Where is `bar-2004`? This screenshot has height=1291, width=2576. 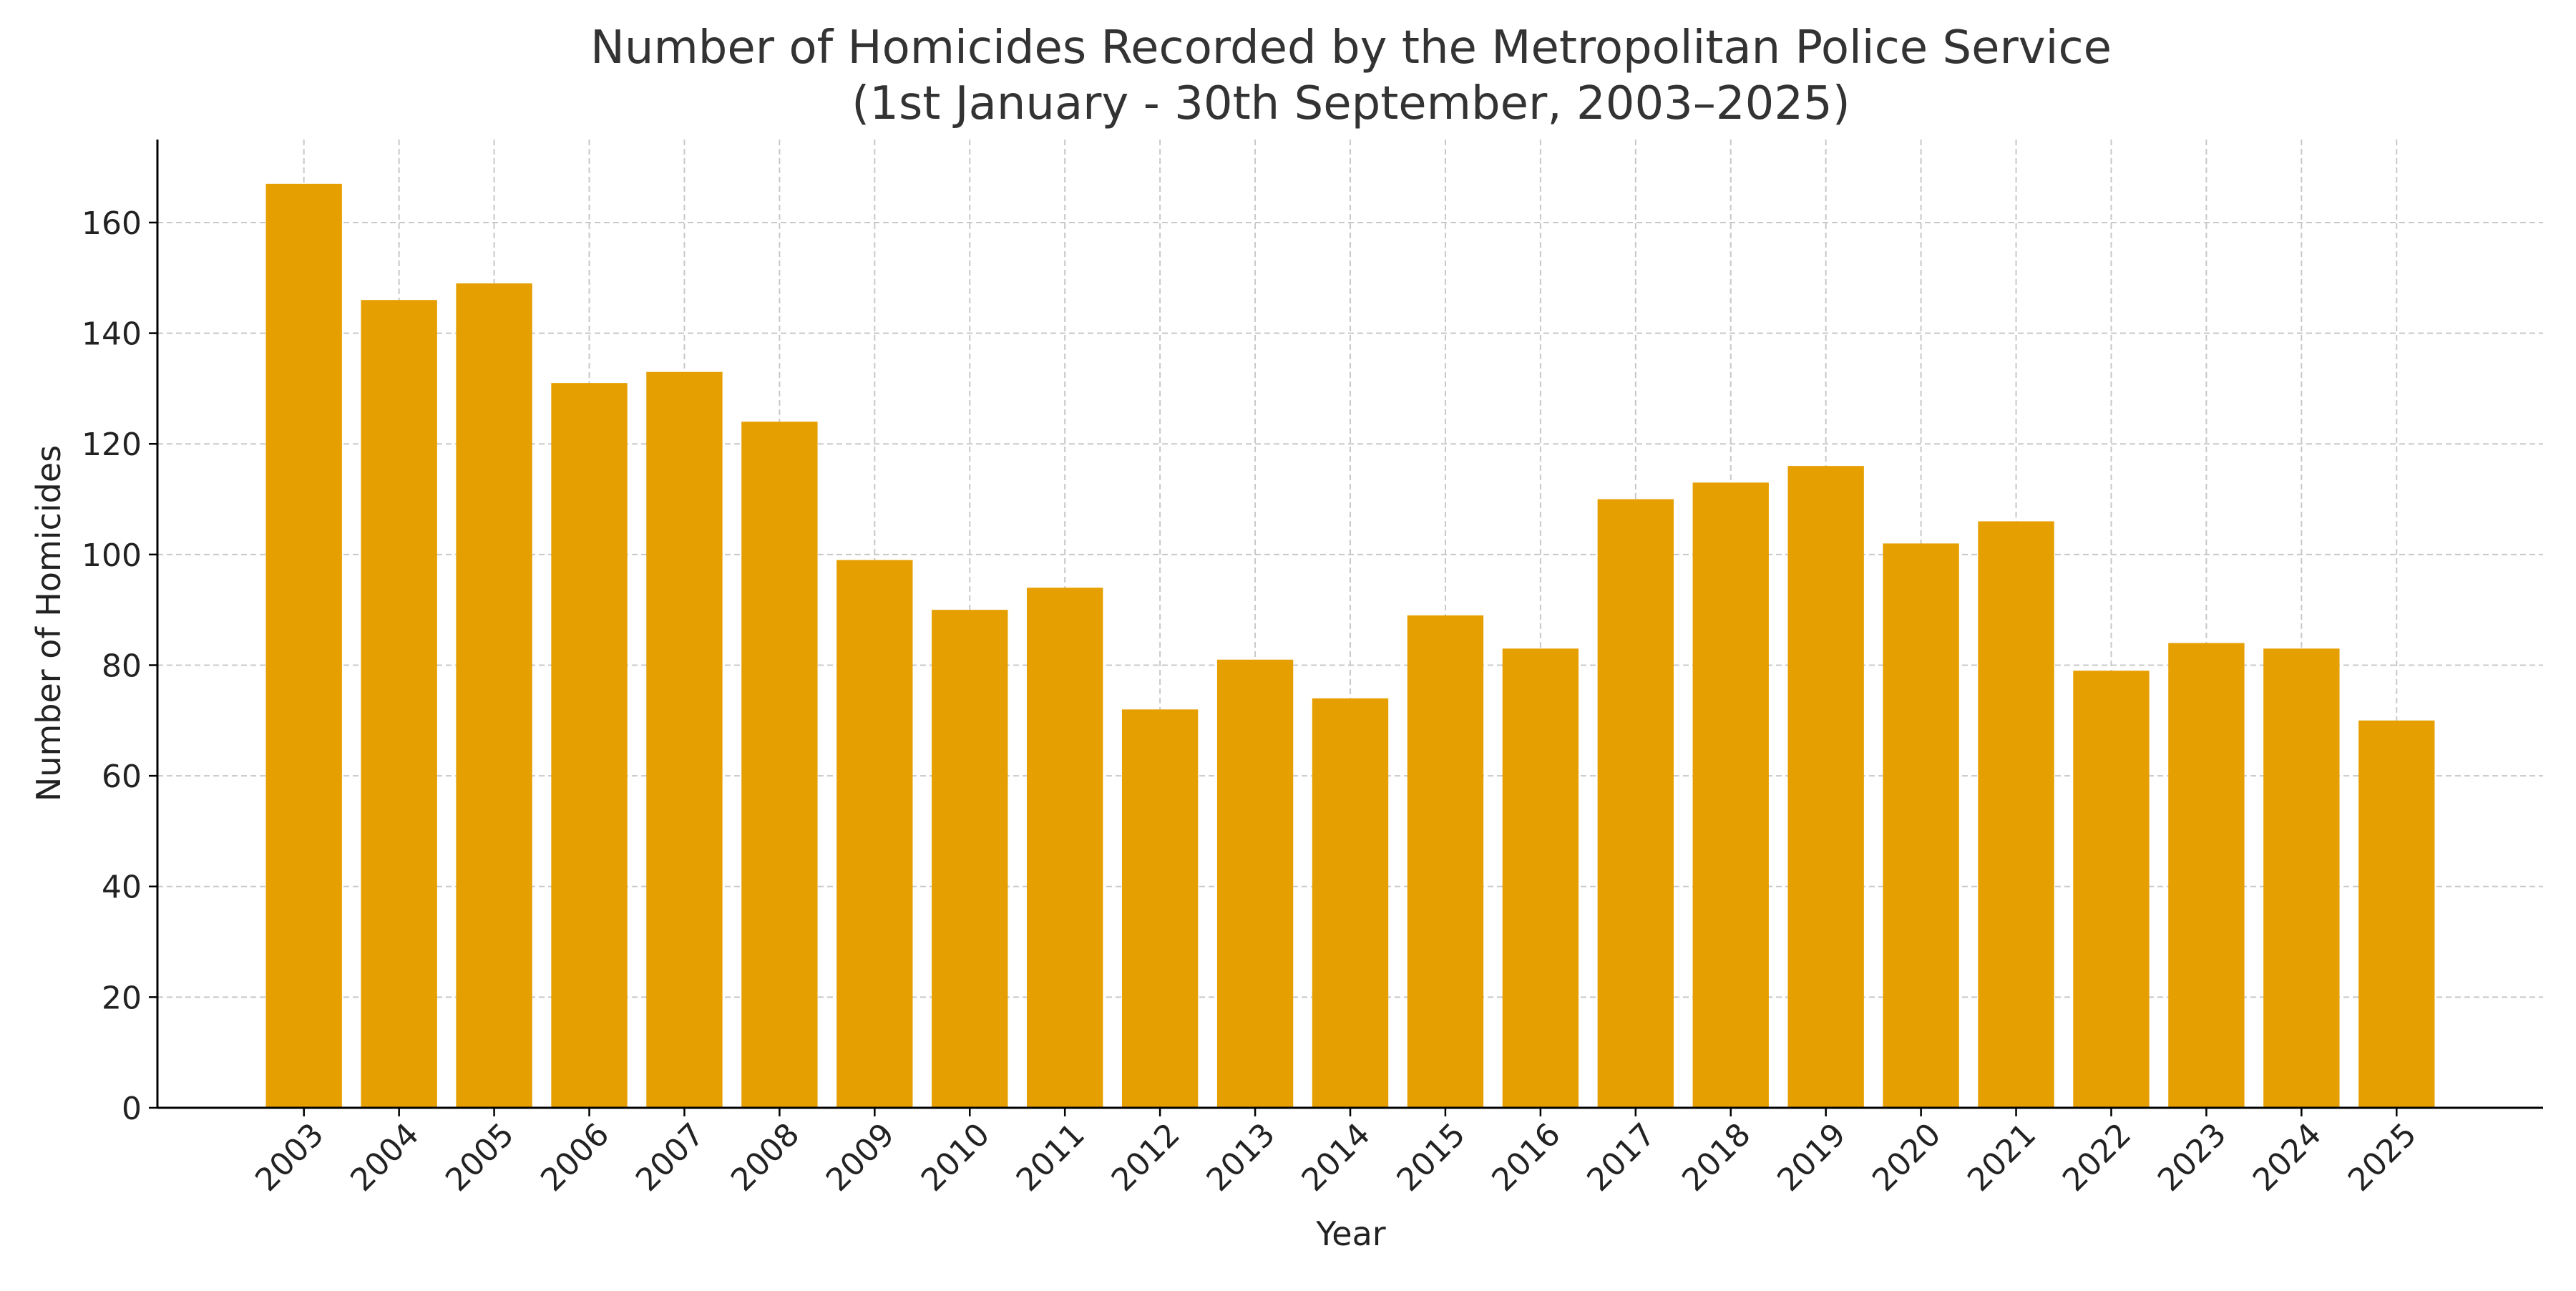 bar-2004 is located at coordinates (399, 704).